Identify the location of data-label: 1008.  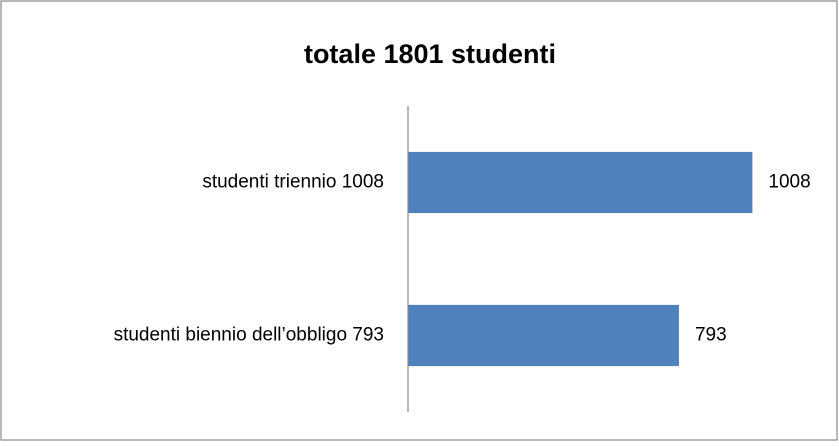
(789, 182).